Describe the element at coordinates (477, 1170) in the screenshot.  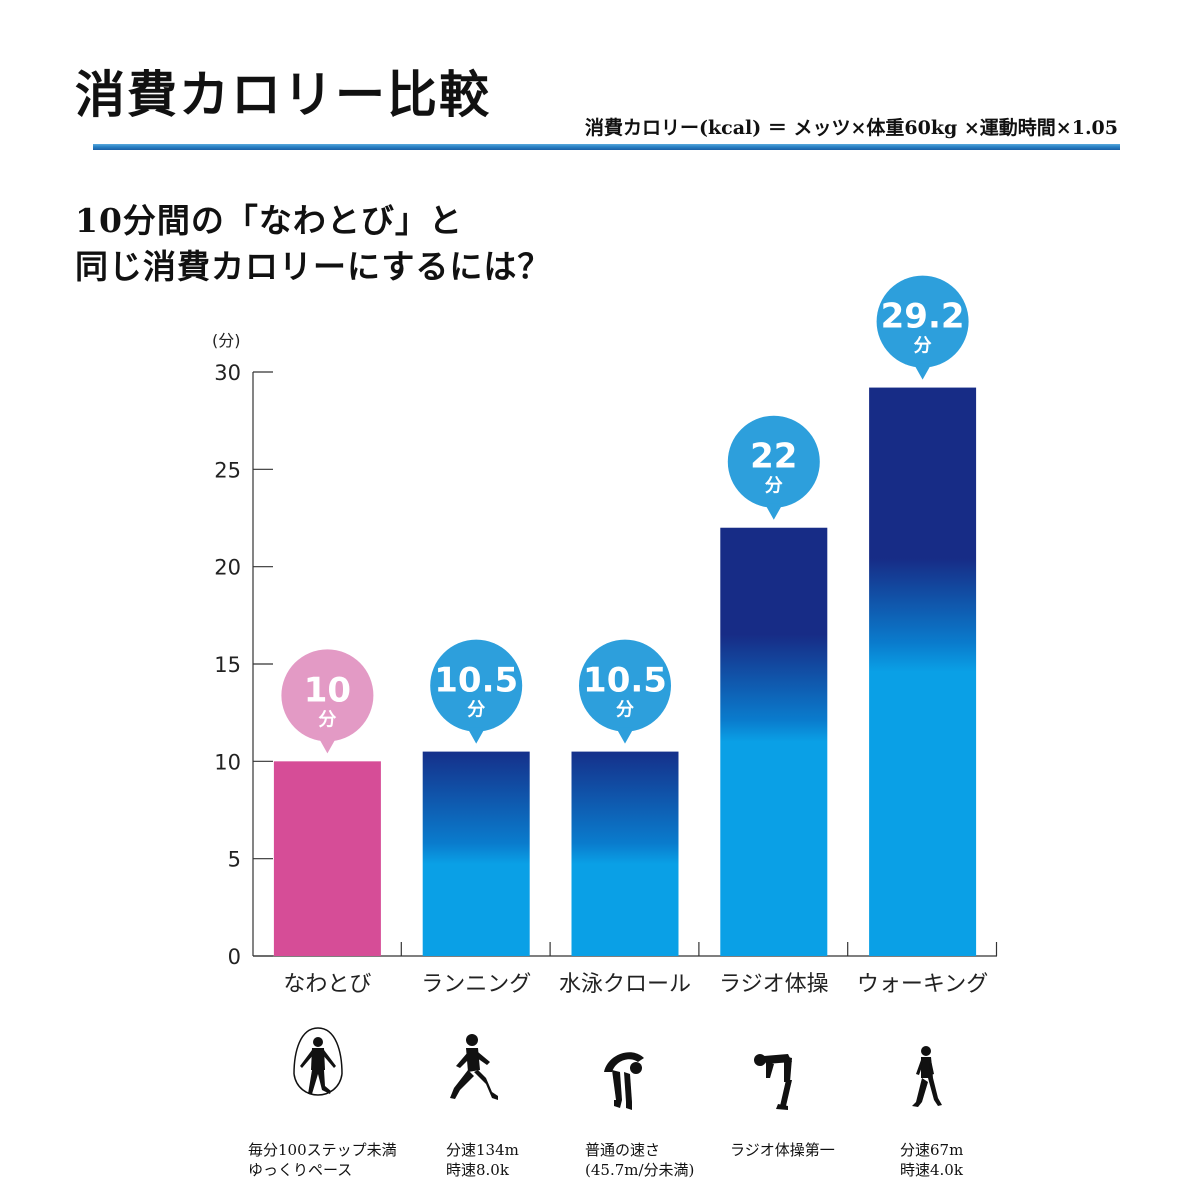
I see `note-line: 時速8.0k` at that location.